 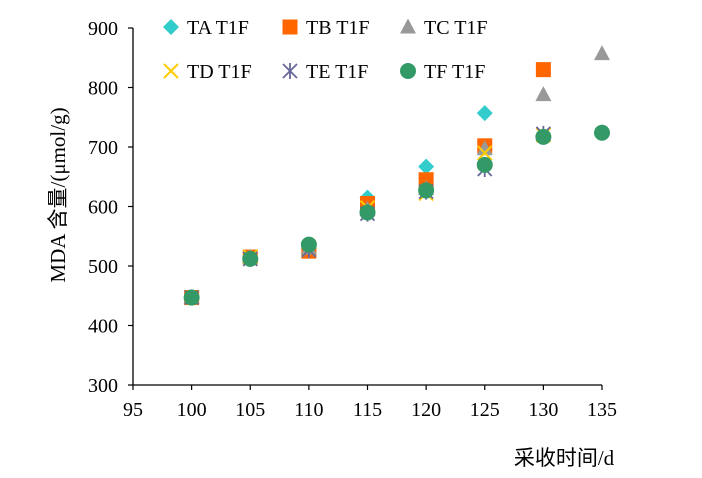 What do you see at coordinates (543, 410) in the screenshot?
I see `x-tick-label: 130` at bounding box center [543, 410].